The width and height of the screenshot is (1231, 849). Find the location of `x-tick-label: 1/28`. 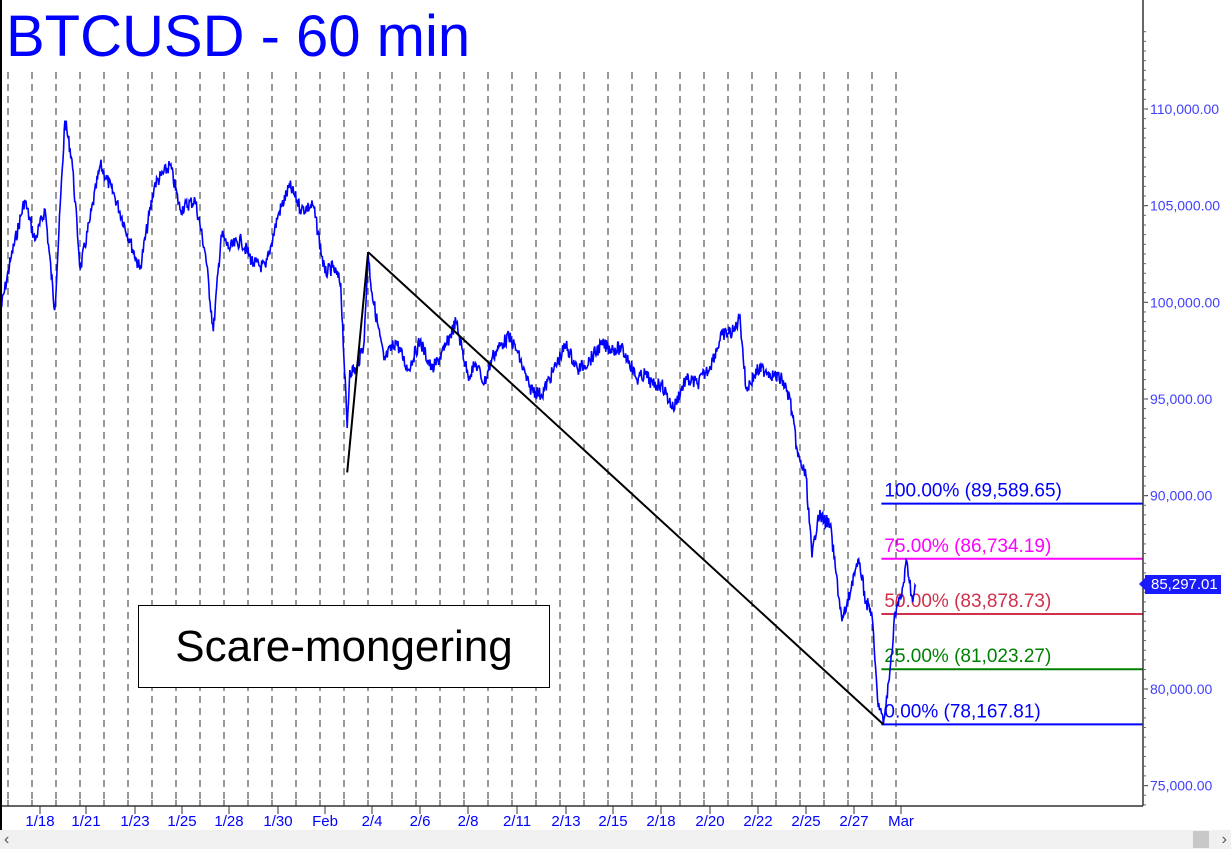

x-tick-label: 1/28 is located at coordinates (228, 821).